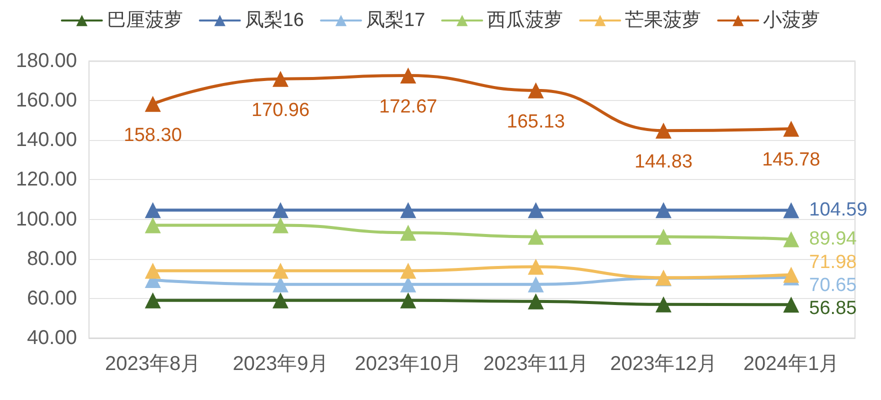 This screenshot has width=881, height=400. Describe the element at coordinates (791, 20) in the screenshot. I see `legend-label: 小菠萝` at that location.